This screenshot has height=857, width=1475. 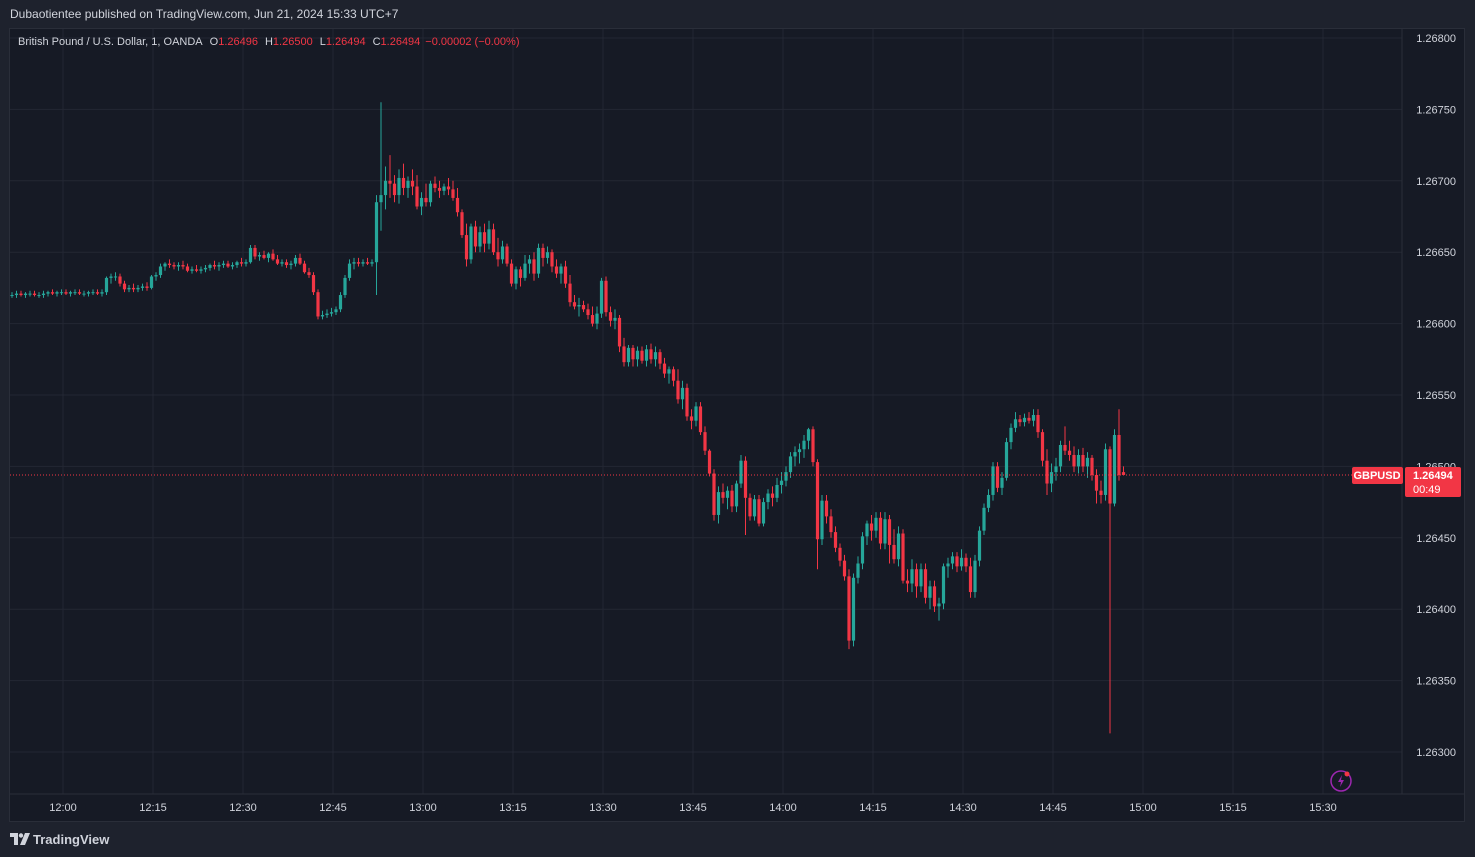 What do you see at coordinates (1433, 481) in the screenshot?
I see `last-price-tag: 1.26494 00:49` at bounding box center [1433, 481].